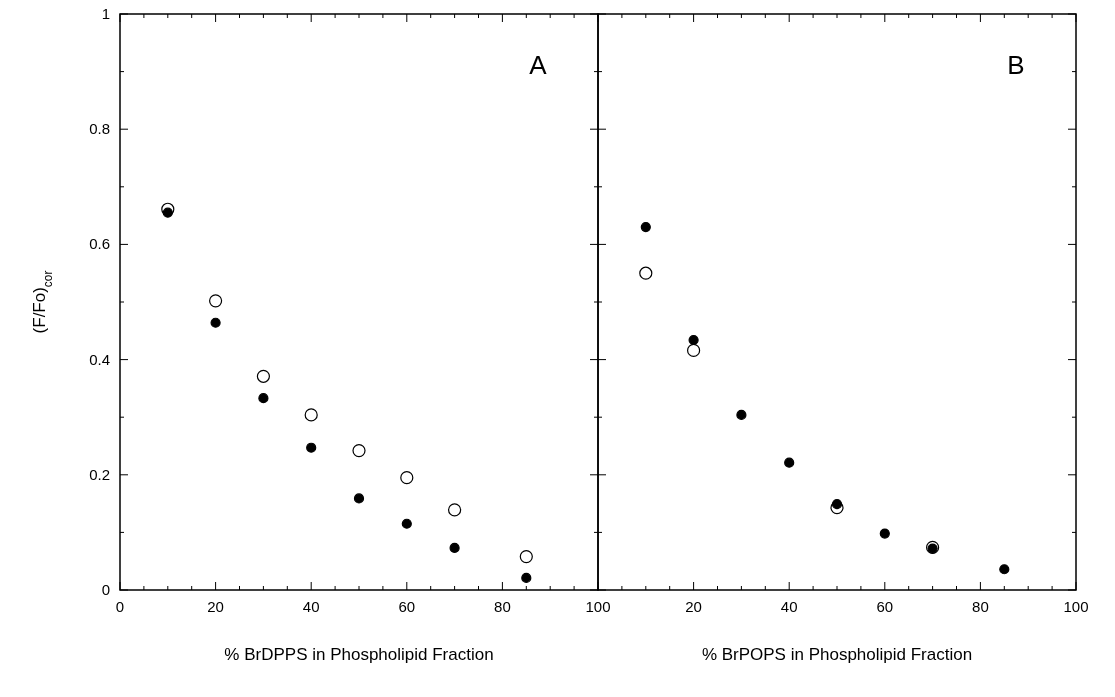 The width and height of the screenshot is (1115, 697). Describe the element at coordinates (99, 129) in the screenshot. I see `y-tick-label: 0.8` at that location.